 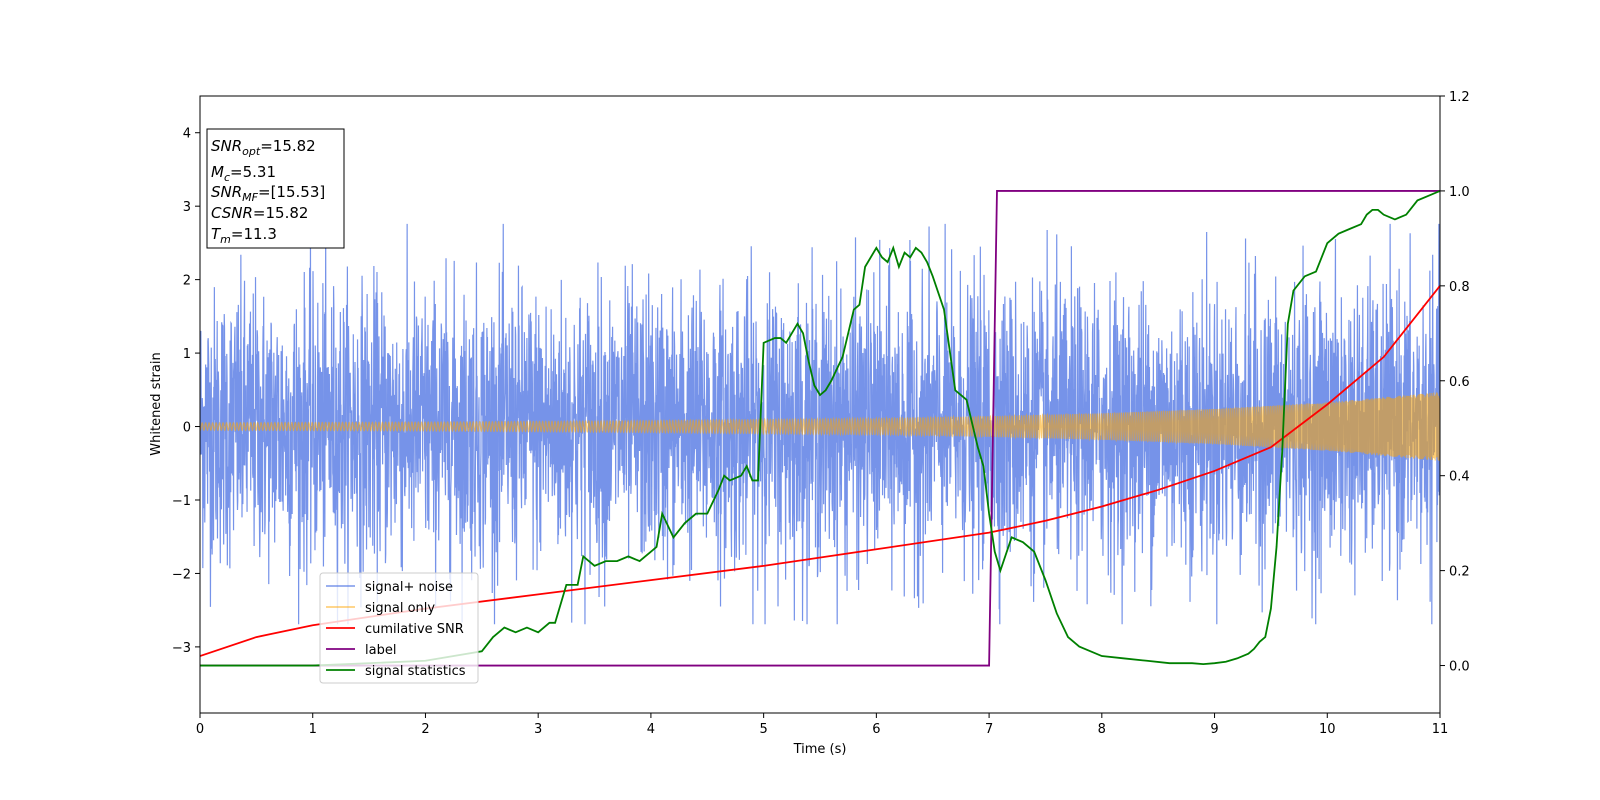 I want to click on y-right-tick-label: 0.2, so click(x=1459, y=572).